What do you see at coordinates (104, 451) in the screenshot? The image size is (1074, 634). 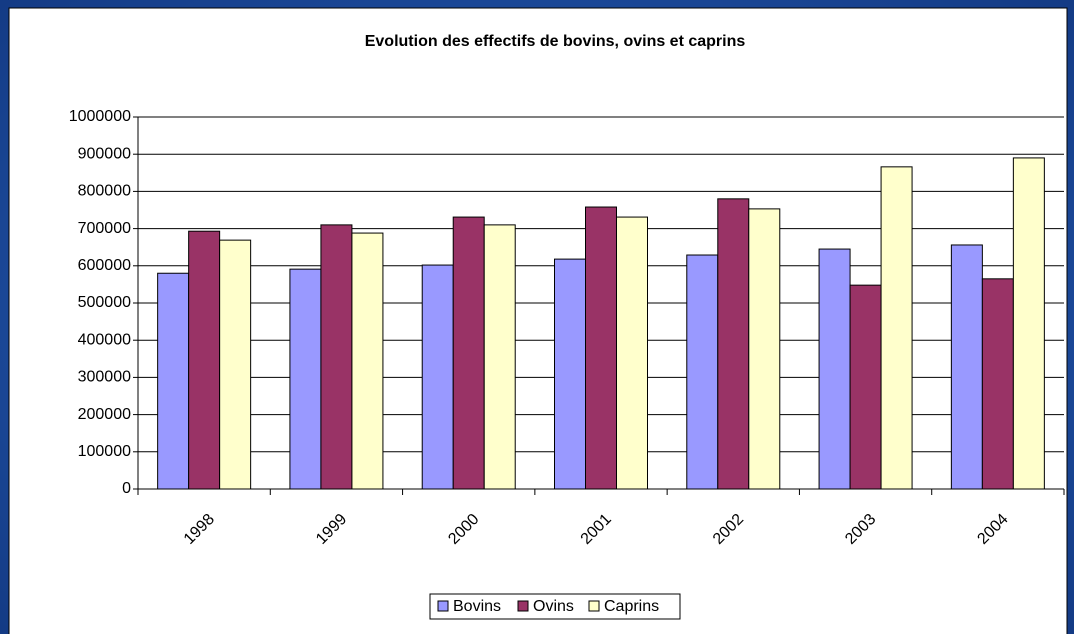 I see `y-tick-label: 100000` at bounding box center [104, 451].